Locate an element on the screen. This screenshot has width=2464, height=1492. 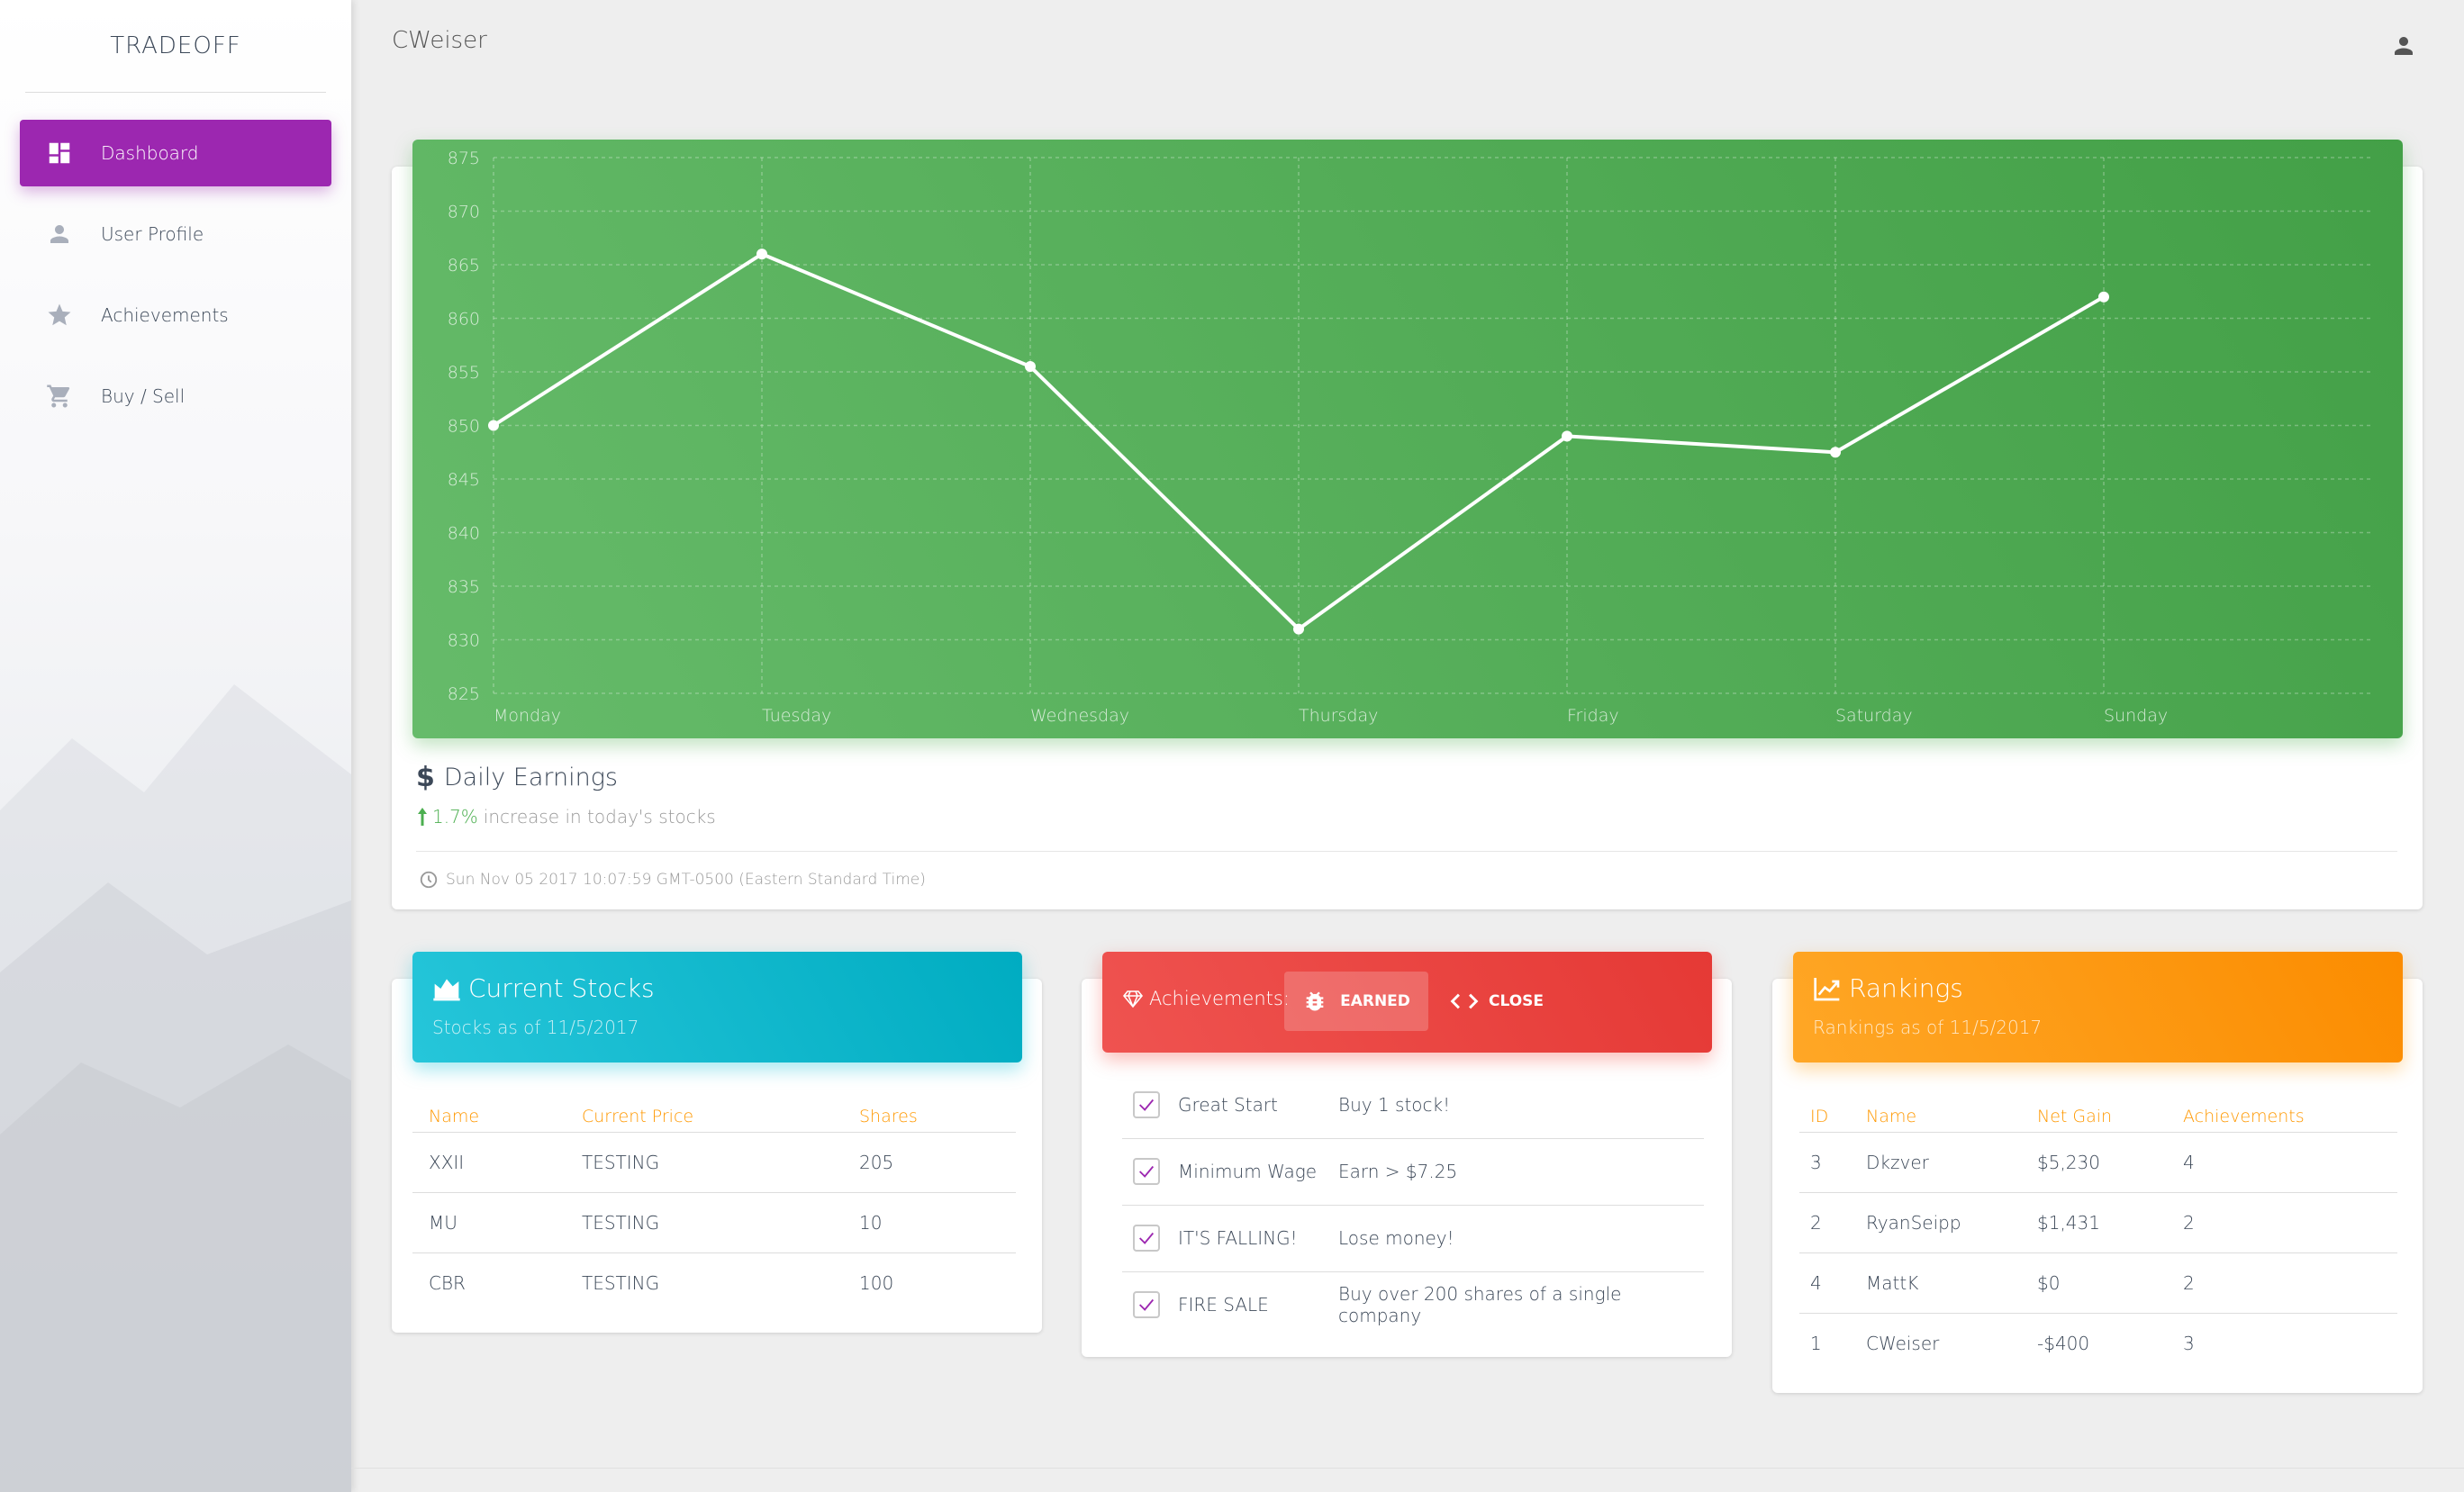
current-stocks-title-text: Current Stocks is located at coordinates (561, 988).